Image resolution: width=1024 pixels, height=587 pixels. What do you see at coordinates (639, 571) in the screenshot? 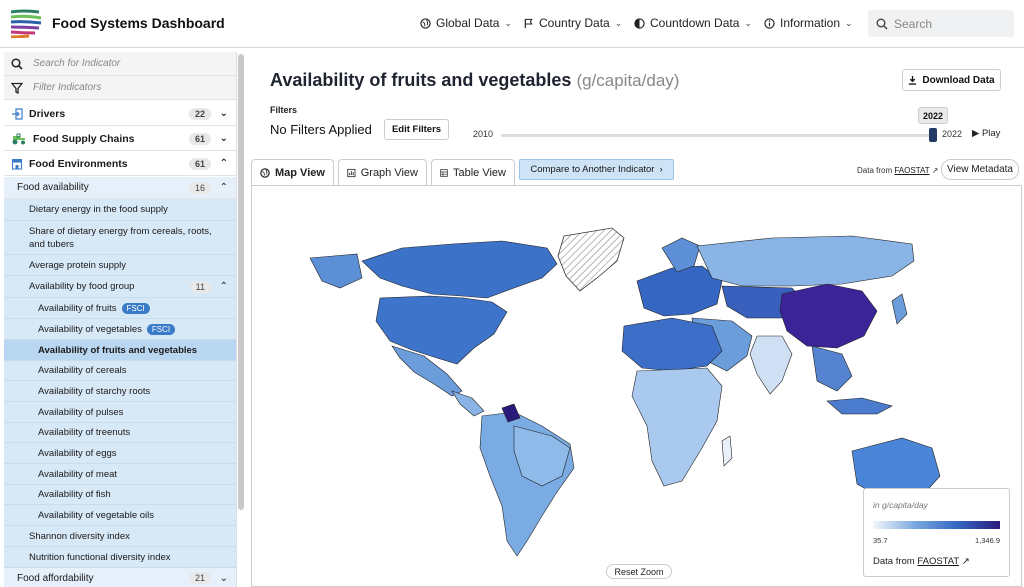
I see `reset-zoom-button: Reset Zoom` at bounding box center [639, 571].